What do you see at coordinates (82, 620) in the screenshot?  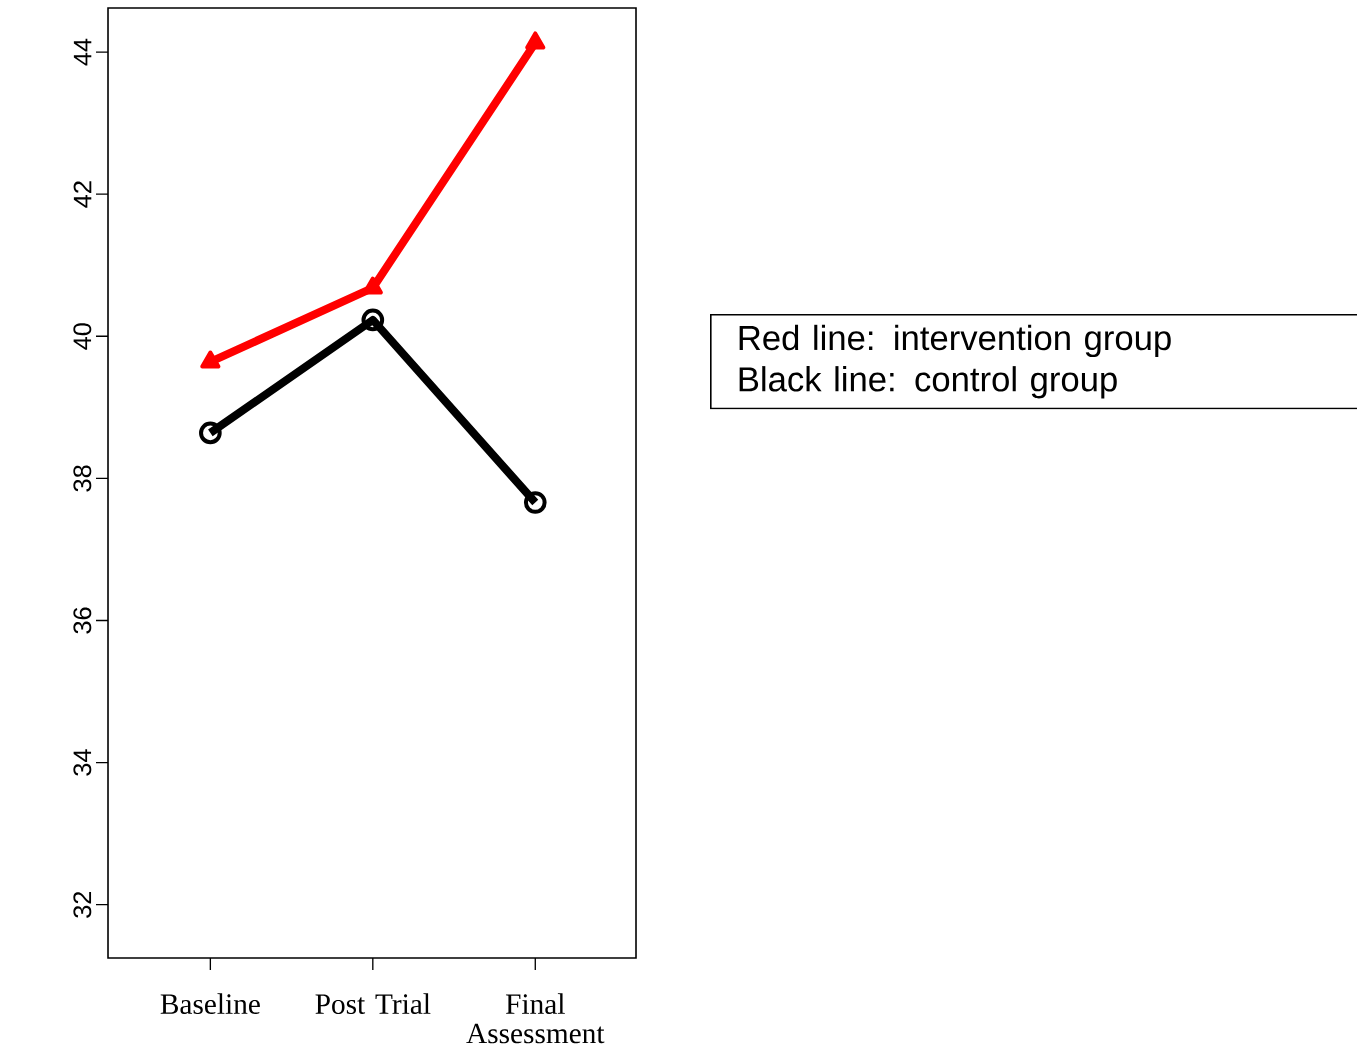 I see `y-tick-label: 36` at bounding box center [82, 620].